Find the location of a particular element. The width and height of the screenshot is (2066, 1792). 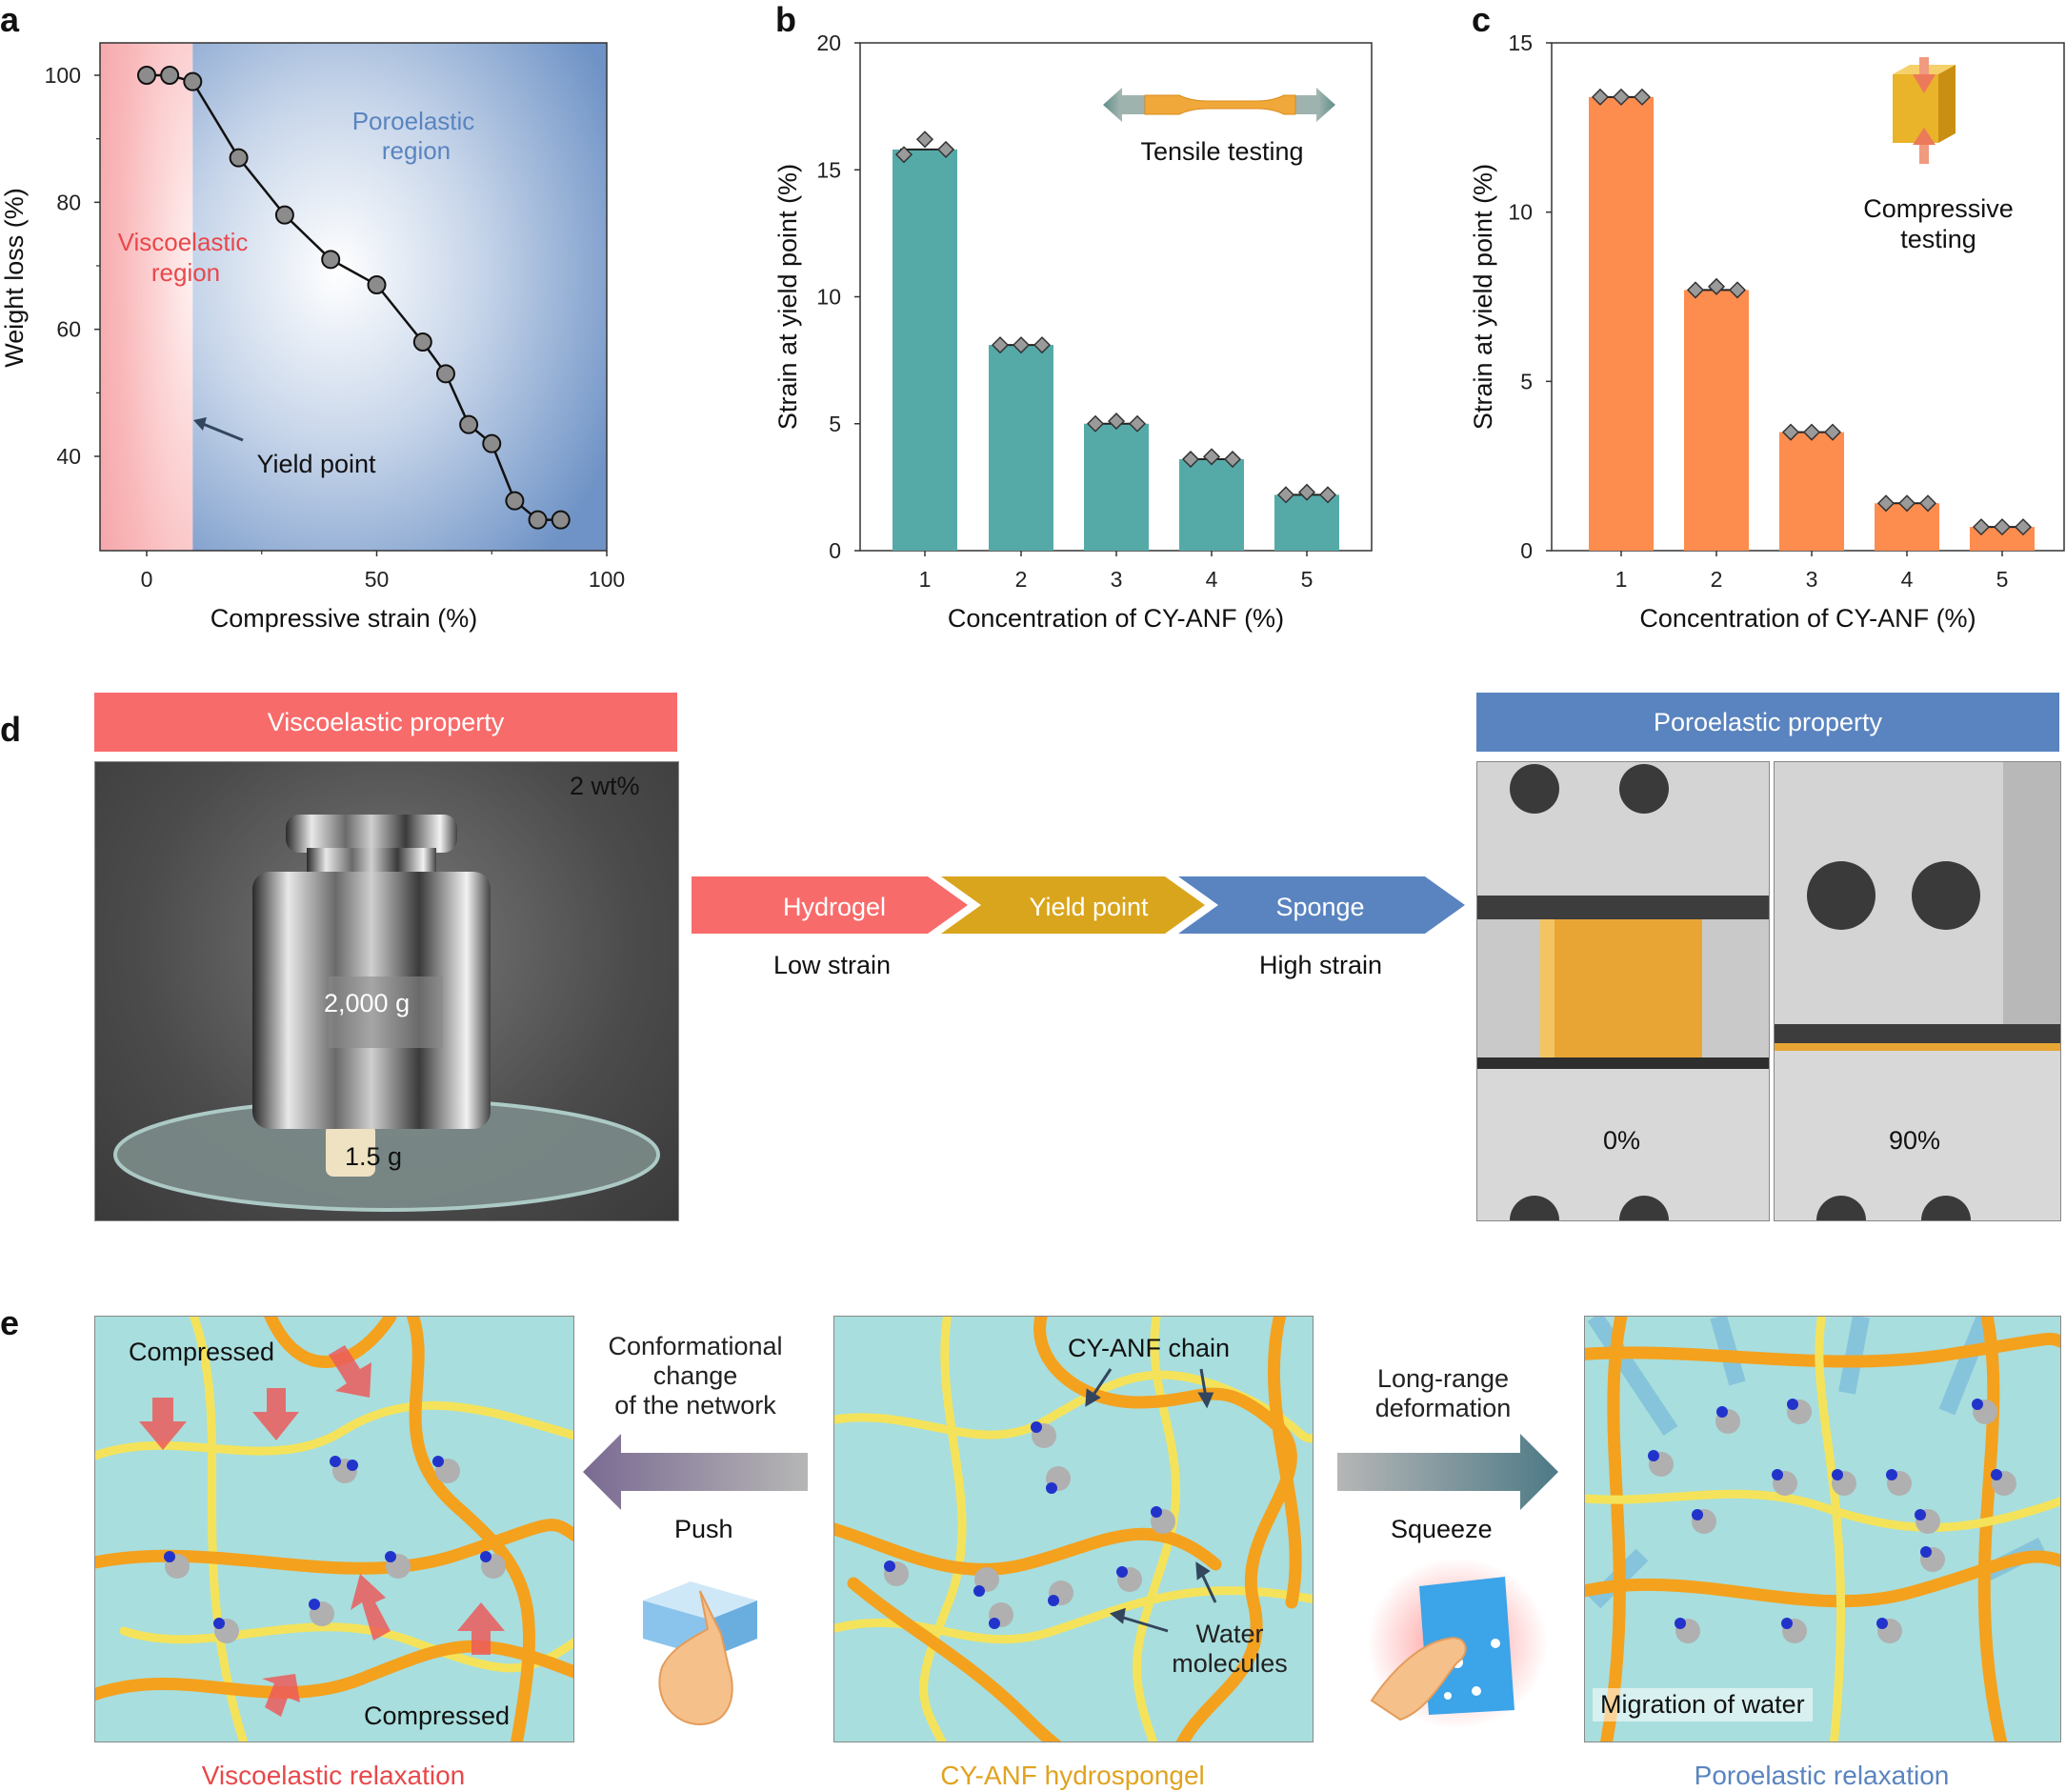

poroelastic-network-illustration: Migration of water is located at coordinates (1822, 1529).